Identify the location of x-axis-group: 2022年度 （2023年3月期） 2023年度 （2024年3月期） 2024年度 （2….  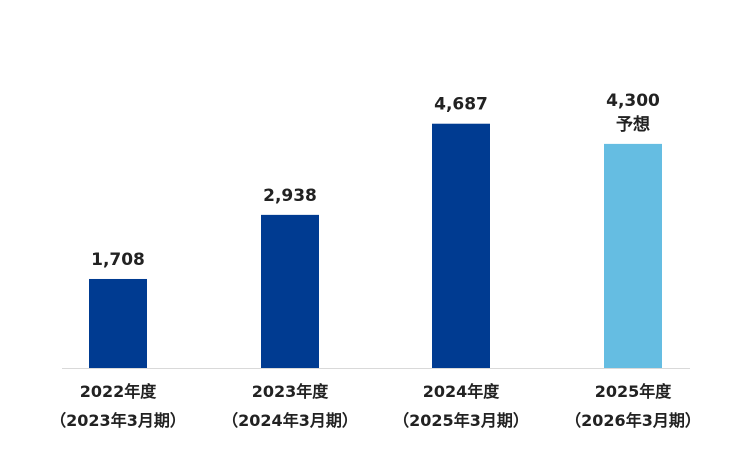
(375, 399).